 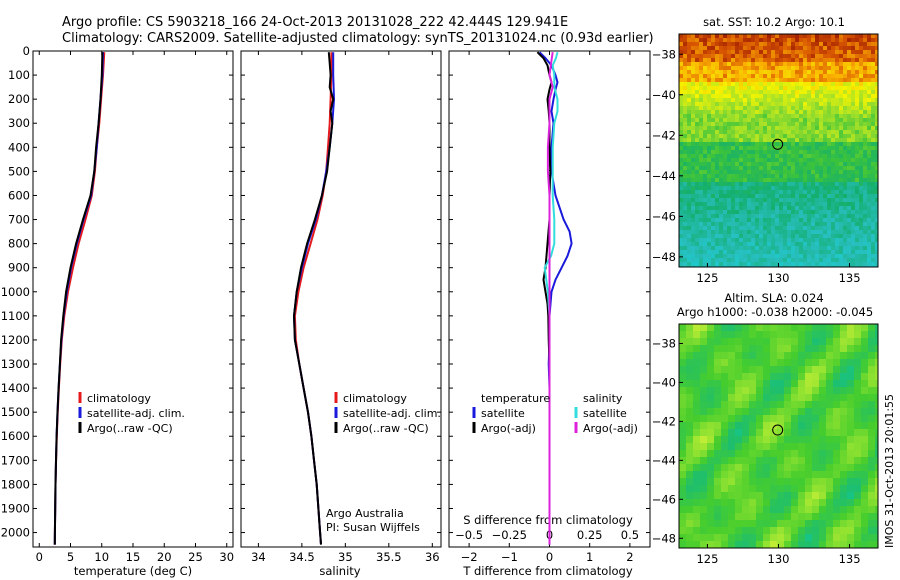 What do you see at coordinates (19, 220) in the screenshot?
I see `depth-tick-label: 700` at bounding box center [19, 220].